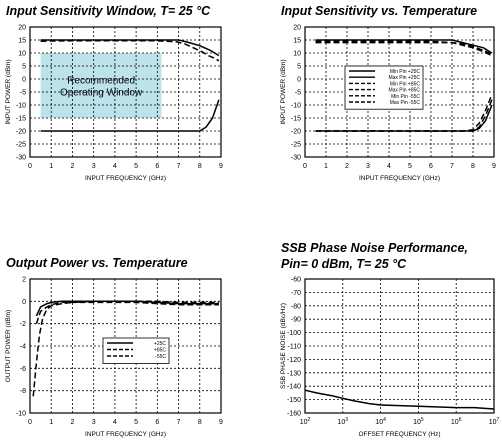 This screenshot has height=440, width=502. Describe the element at coordinates (160, 357) in the screenshot. I see `legend-entry: -55C` at that location.